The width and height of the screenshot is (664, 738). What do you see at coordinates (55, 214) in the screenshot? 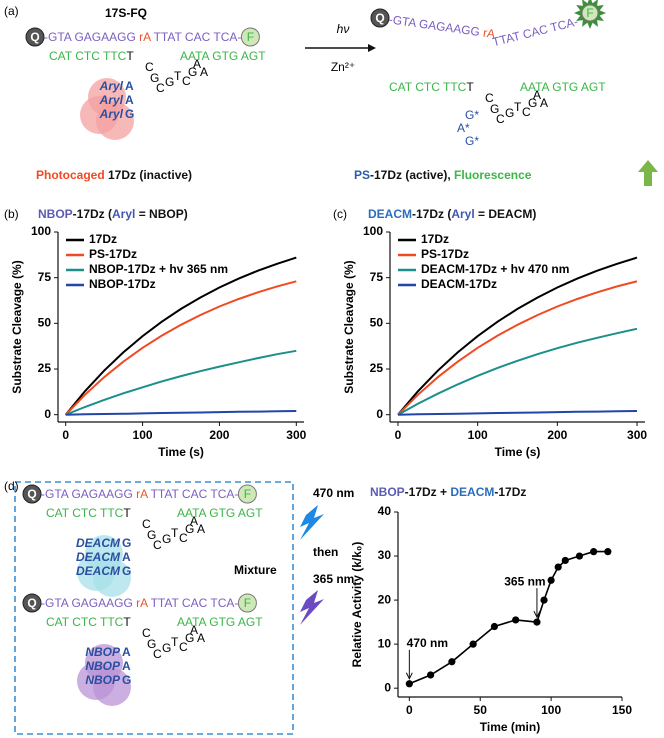
I see `title-part: NBOP` at bounding box center [55, 214].